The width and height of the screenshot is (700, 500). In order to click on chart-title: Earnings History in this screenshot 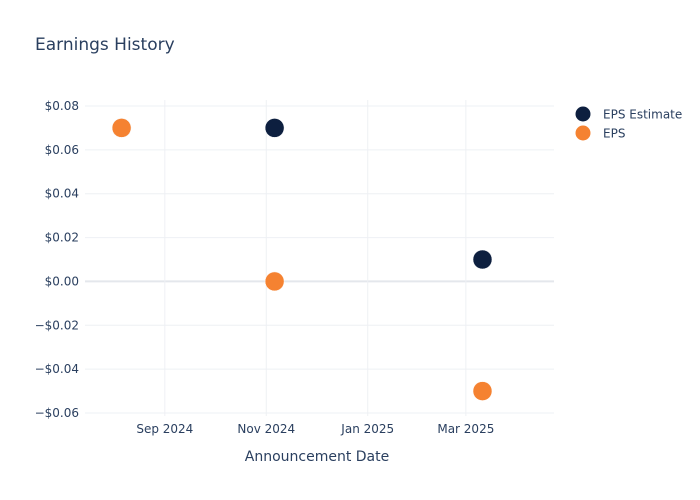, I will do `click(105, 45)`.